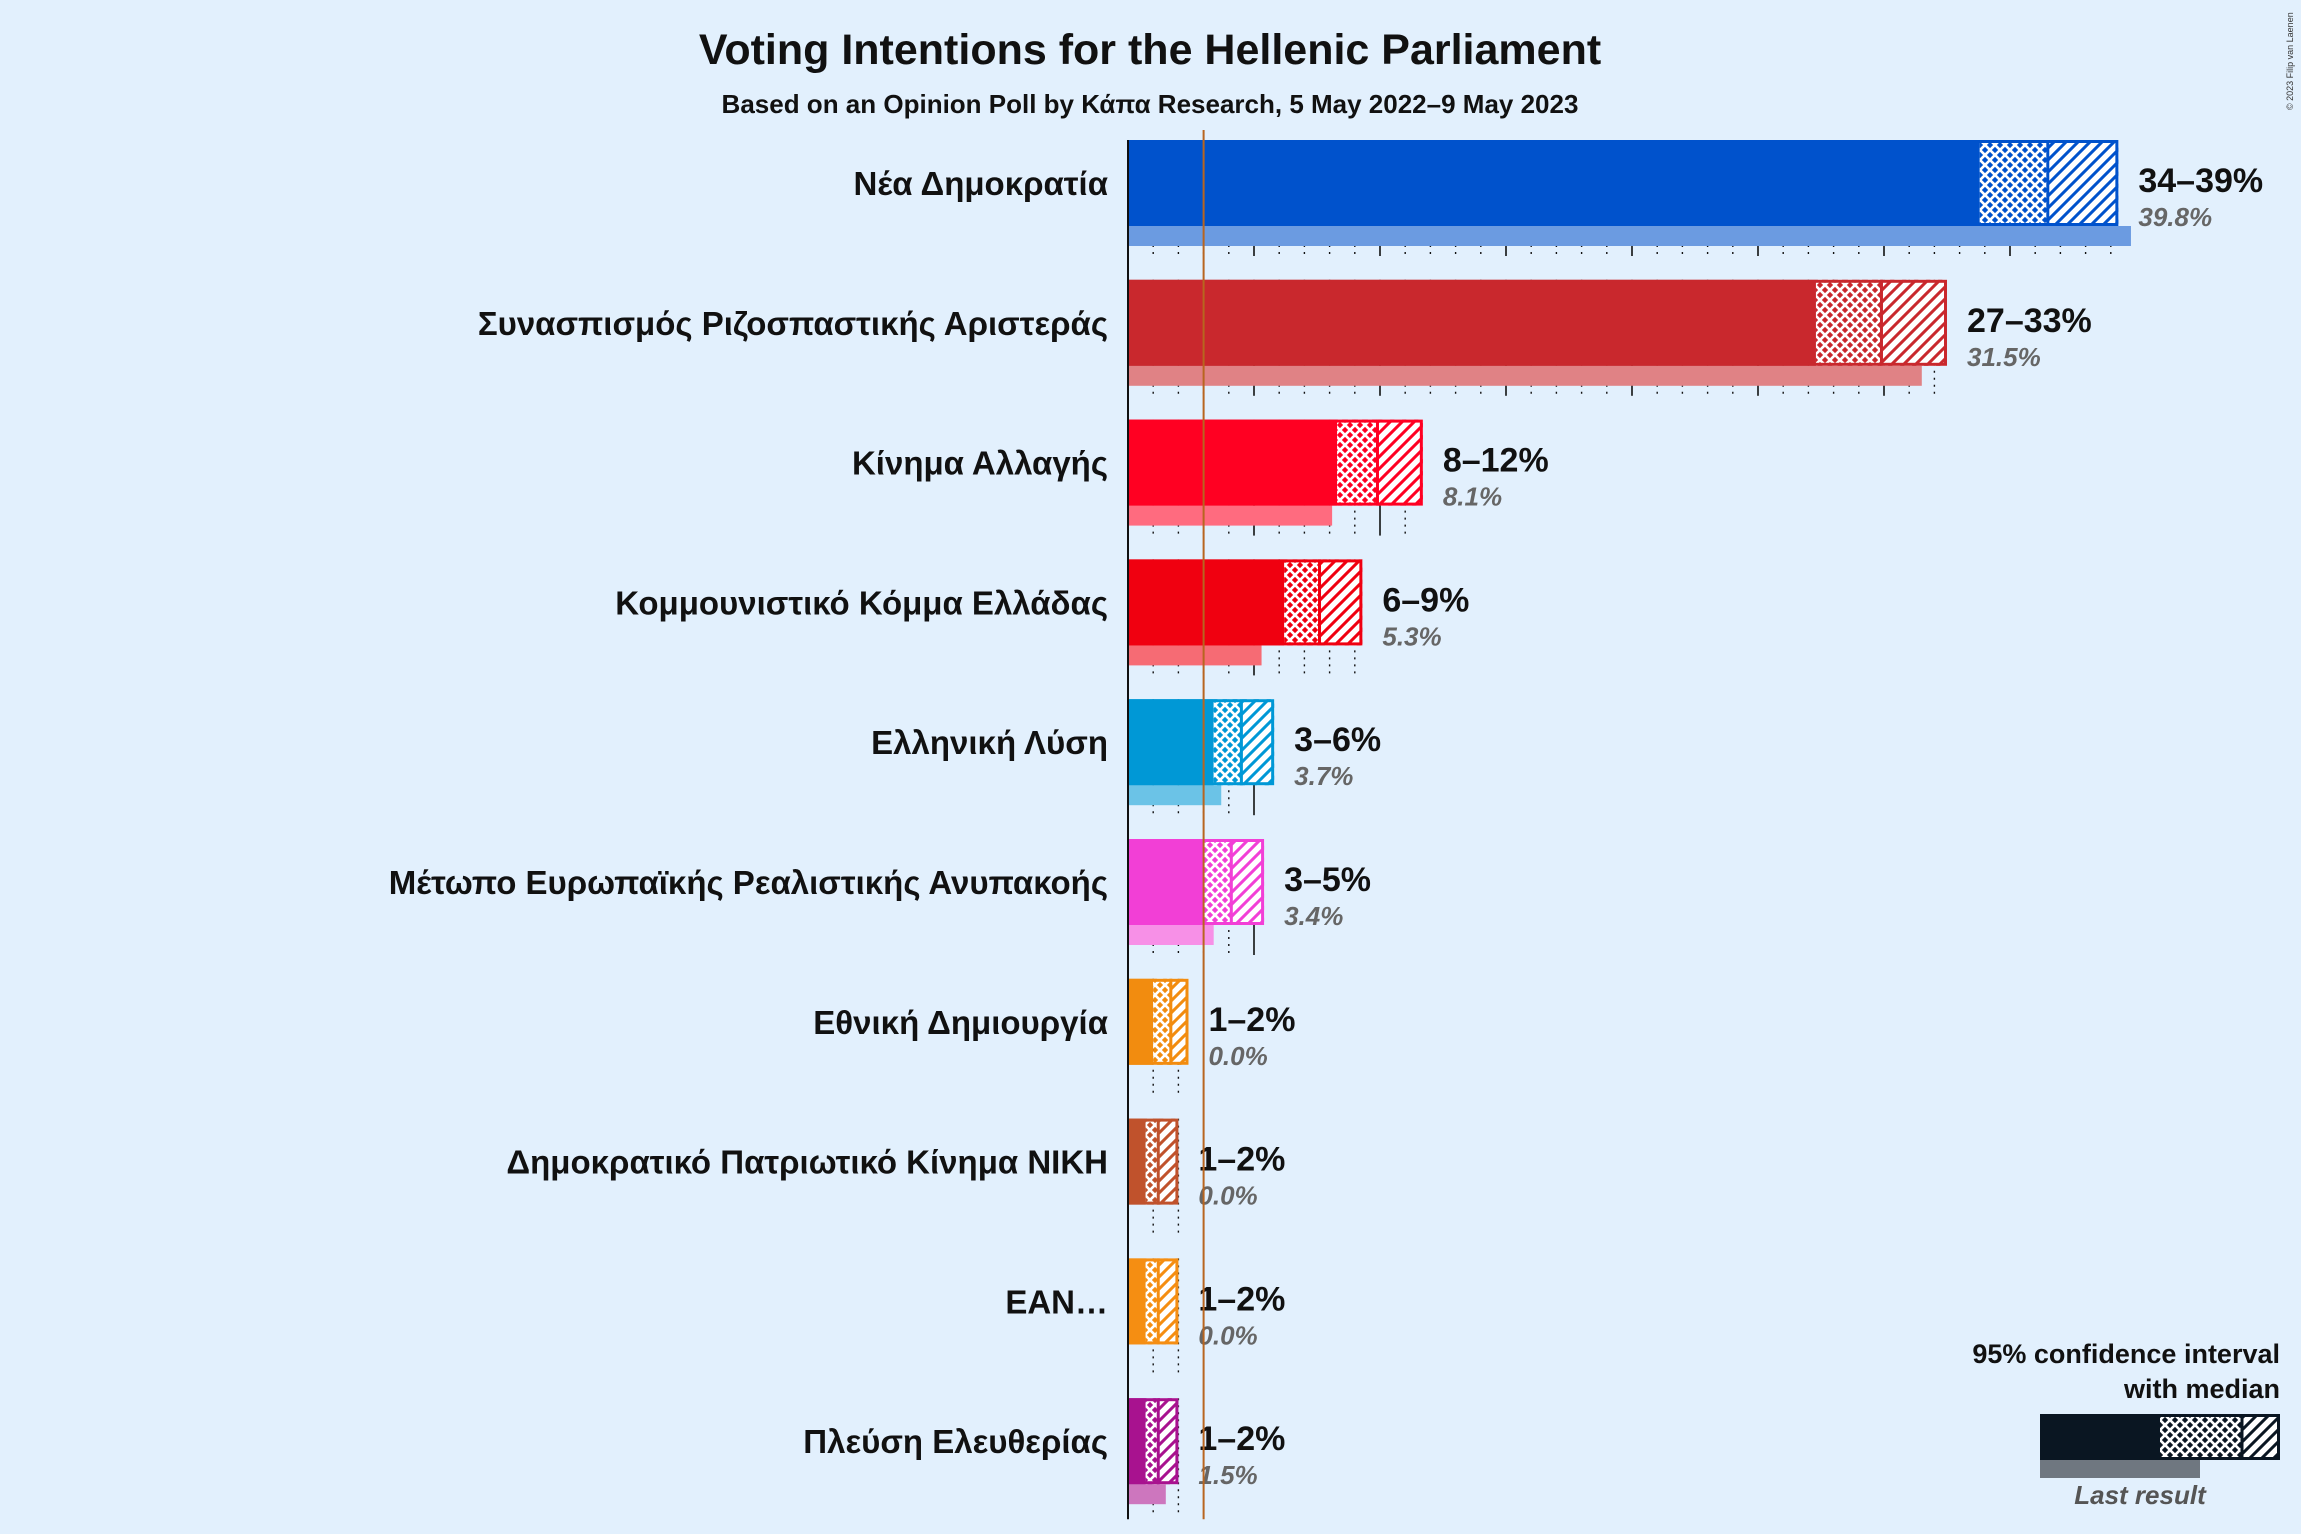  What do you see at coordinates (2126, 1354) in the screenshot?
I see `legend-ci-line1: 95% confidence interval` at bounding box center [2126, 1354].